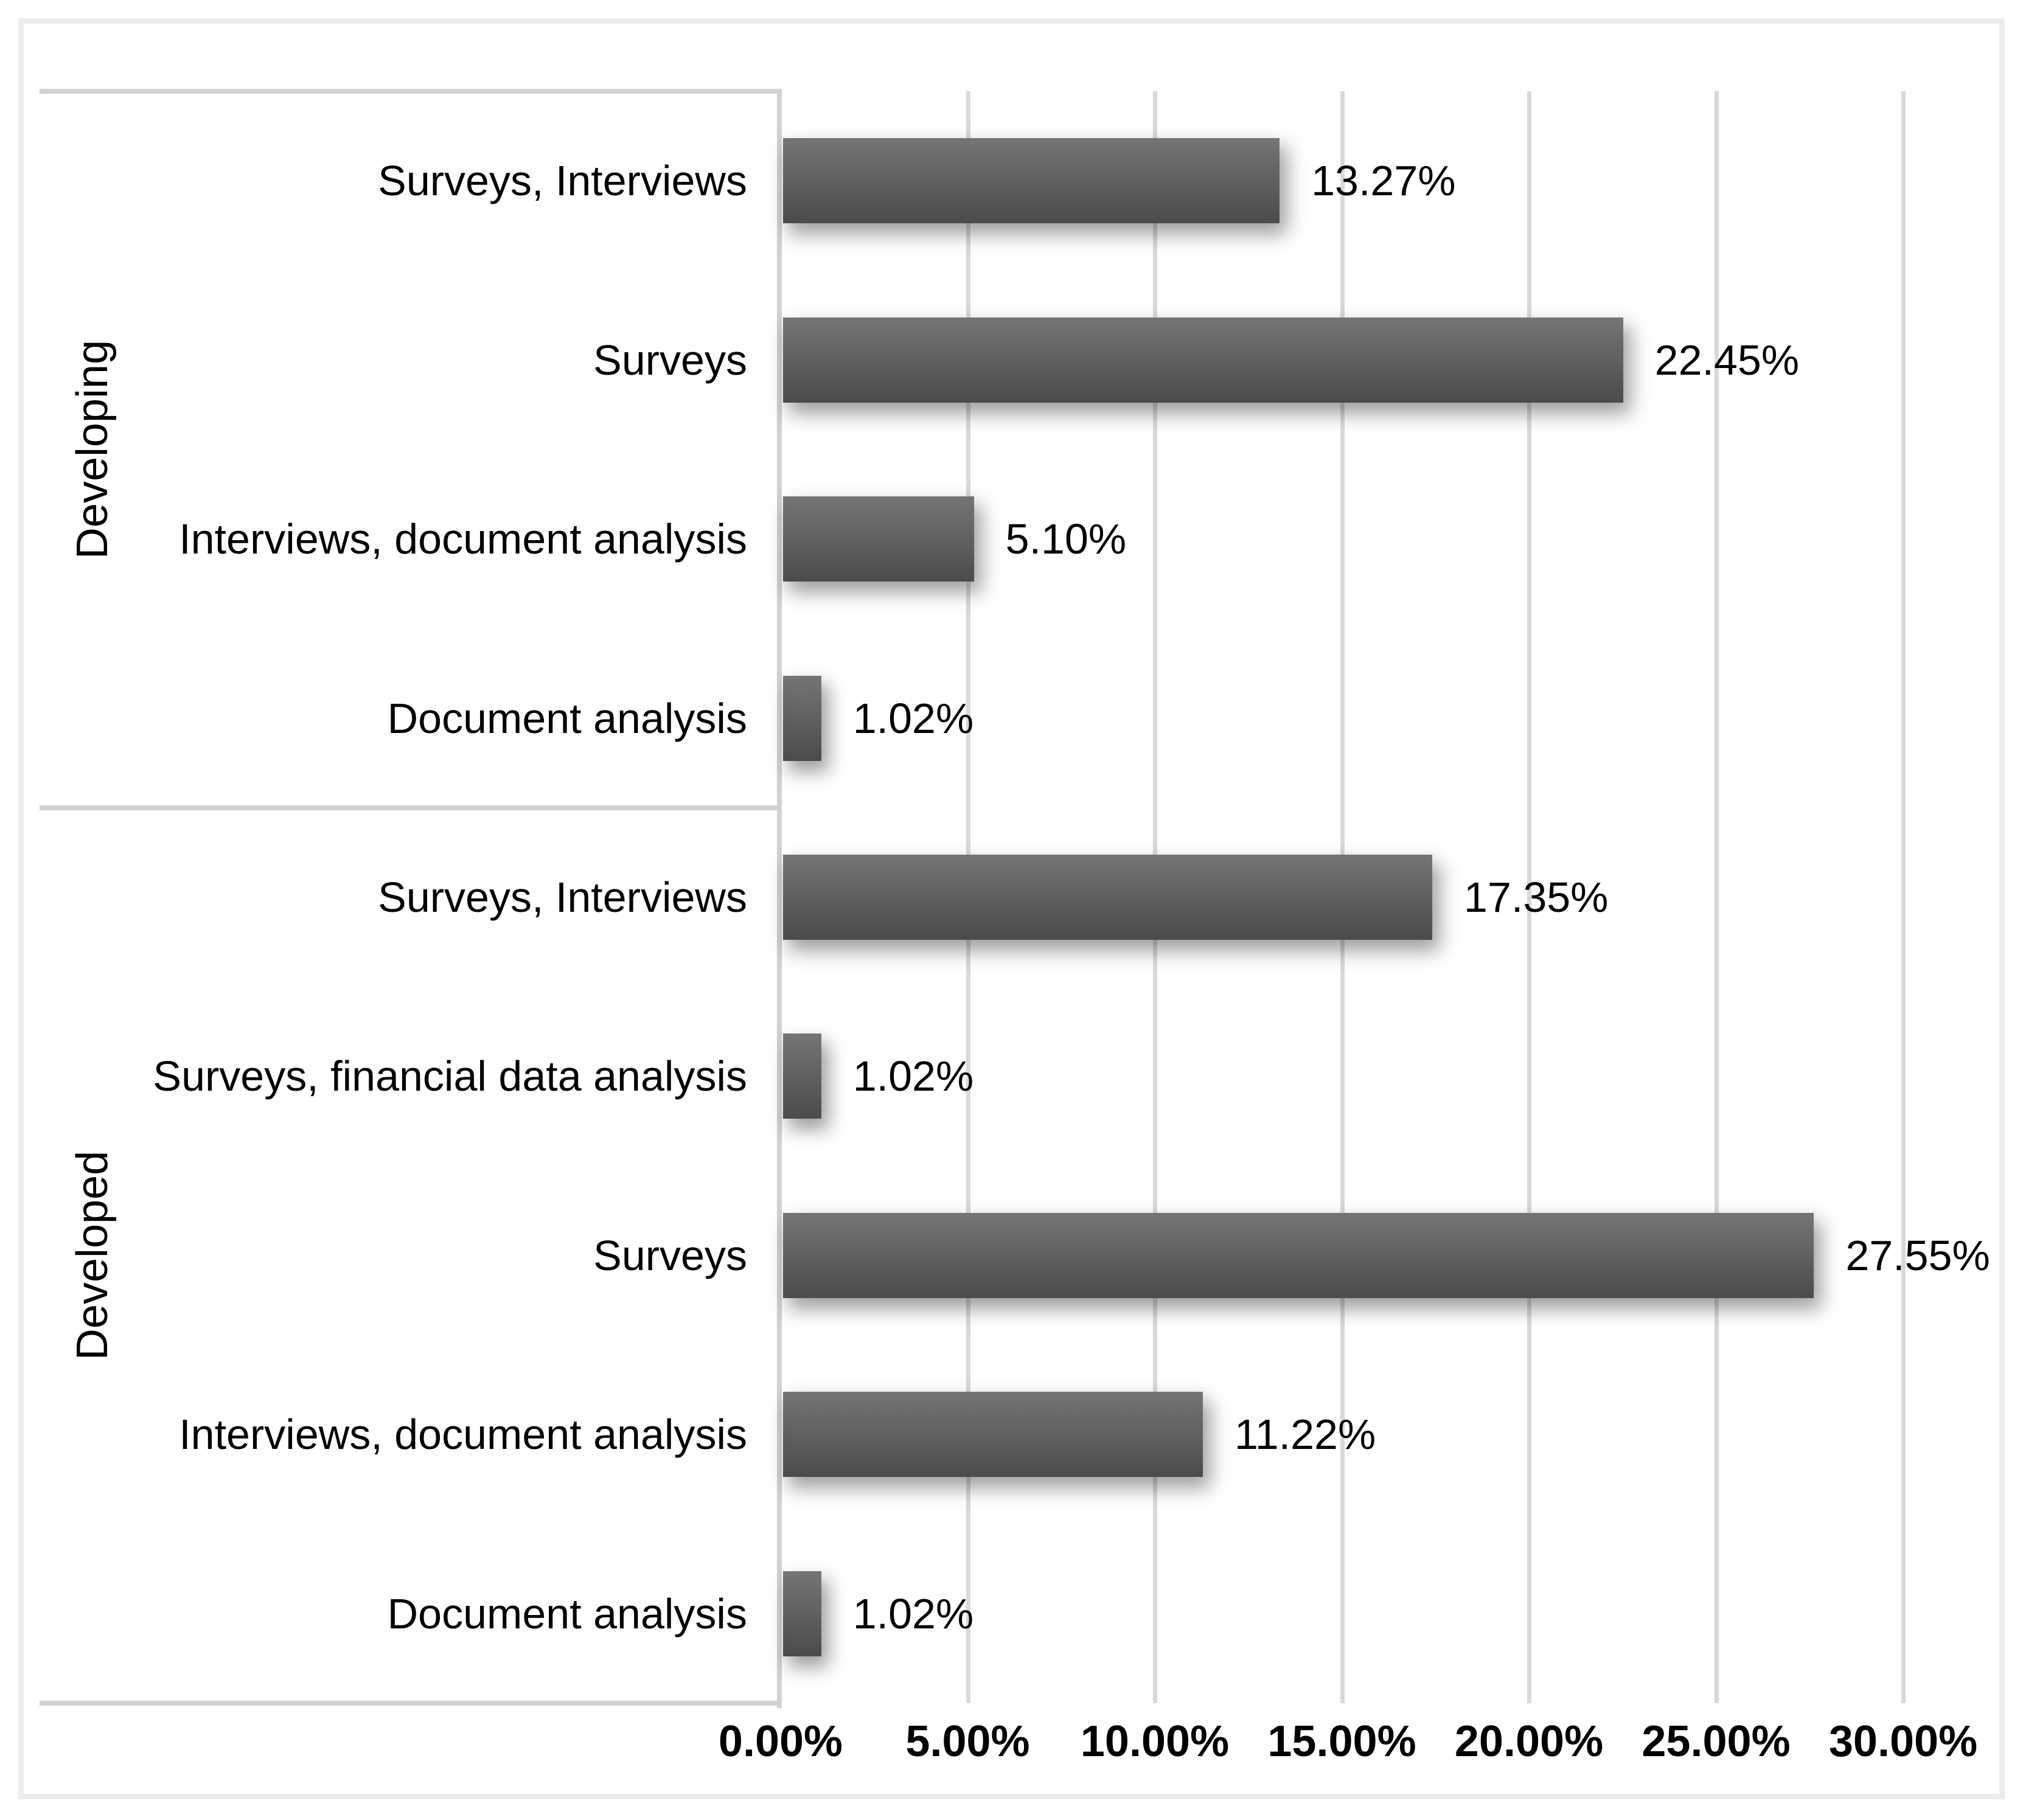 Image resolution: width=2023 pixels, height=1820 pixels. I want to click on value-label: 13.27%, so click(1384, 181).